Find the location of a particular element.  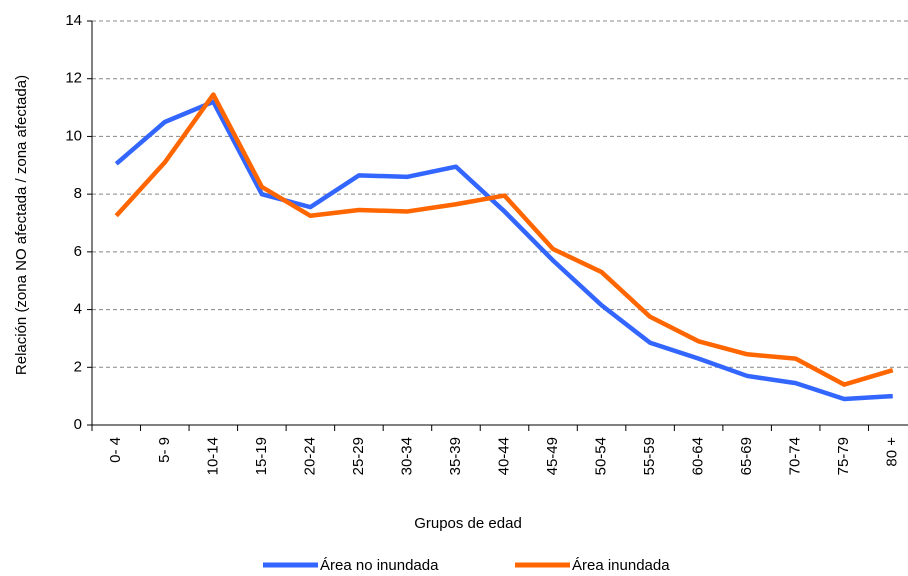

y-tick-label: 8 is located at coordinates (78, 193).